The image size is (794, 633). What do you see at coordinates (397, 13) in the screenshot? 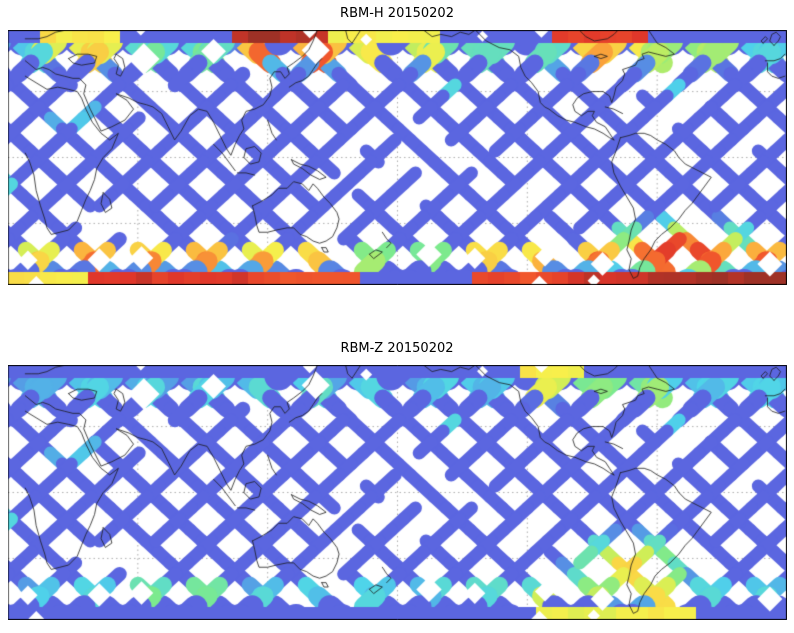
I see `panel-title-rbm-h: RBM-H 20150202` at bounding box center [397, 13].